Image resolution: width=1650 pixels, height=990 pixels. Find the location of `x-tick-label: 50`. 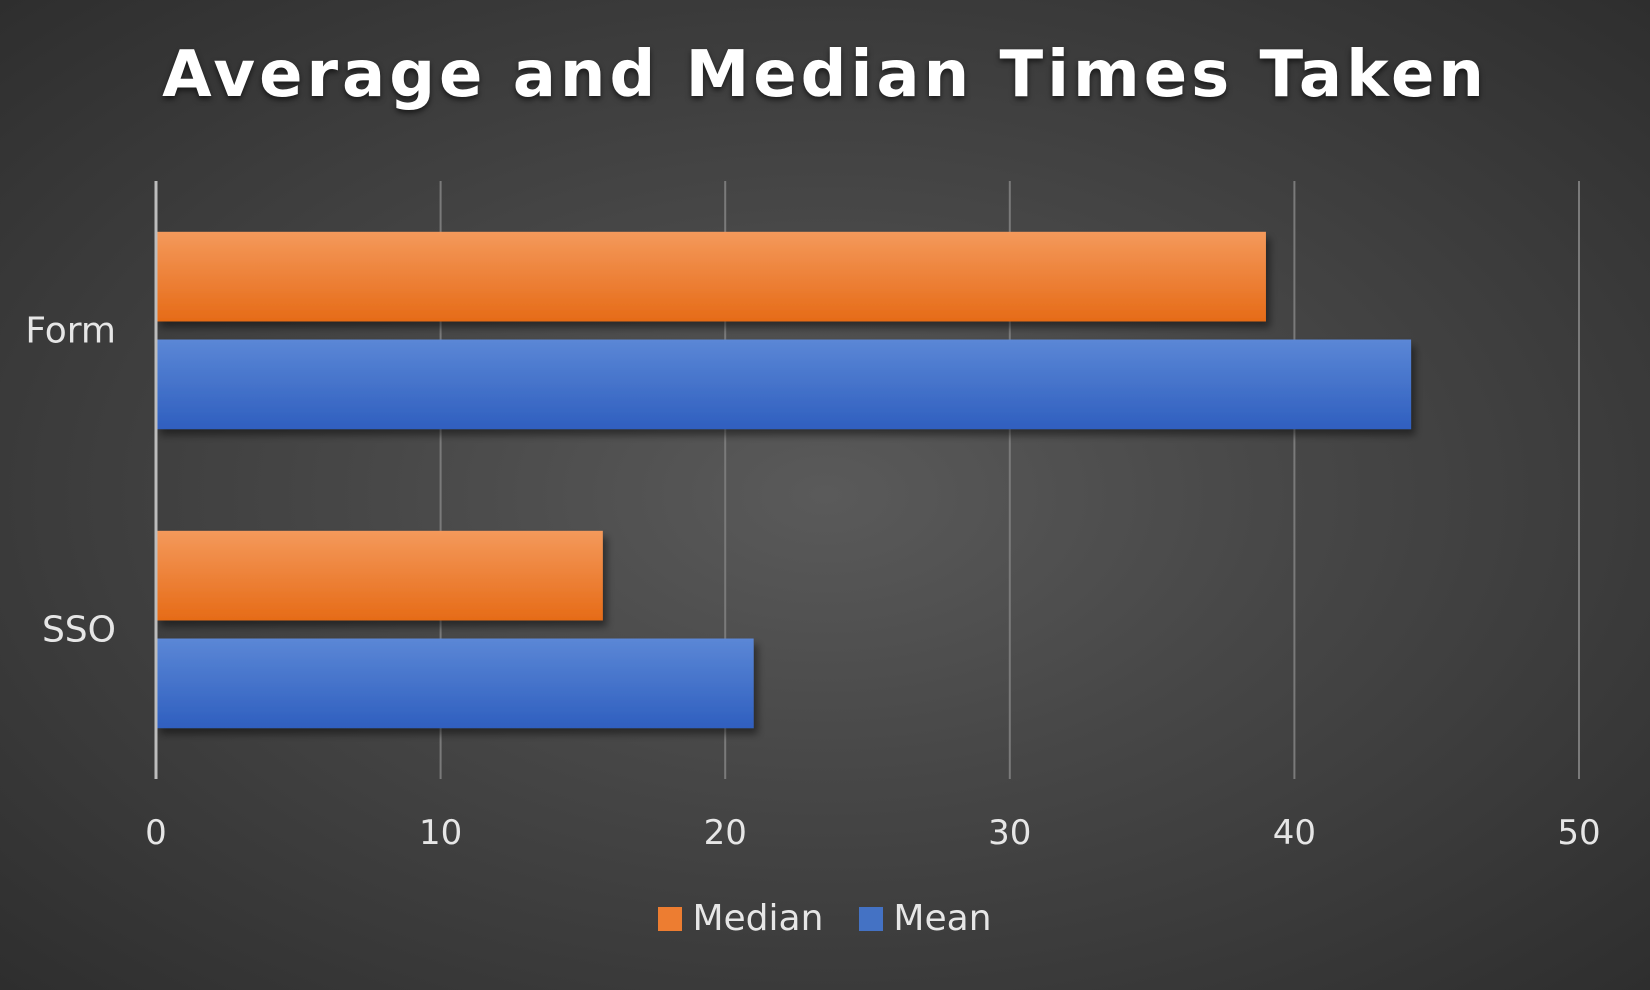

x-tick-label: 50 is located at coordinates (1578, 833).